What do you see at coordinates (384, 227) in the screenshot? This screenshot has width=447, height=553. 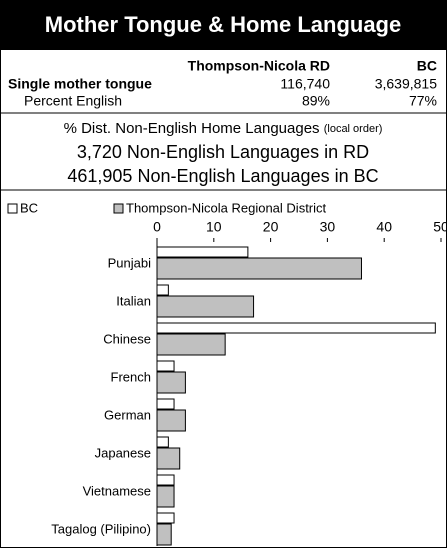 I see `x-tick-label: 40` at bounding box center [384, 227].